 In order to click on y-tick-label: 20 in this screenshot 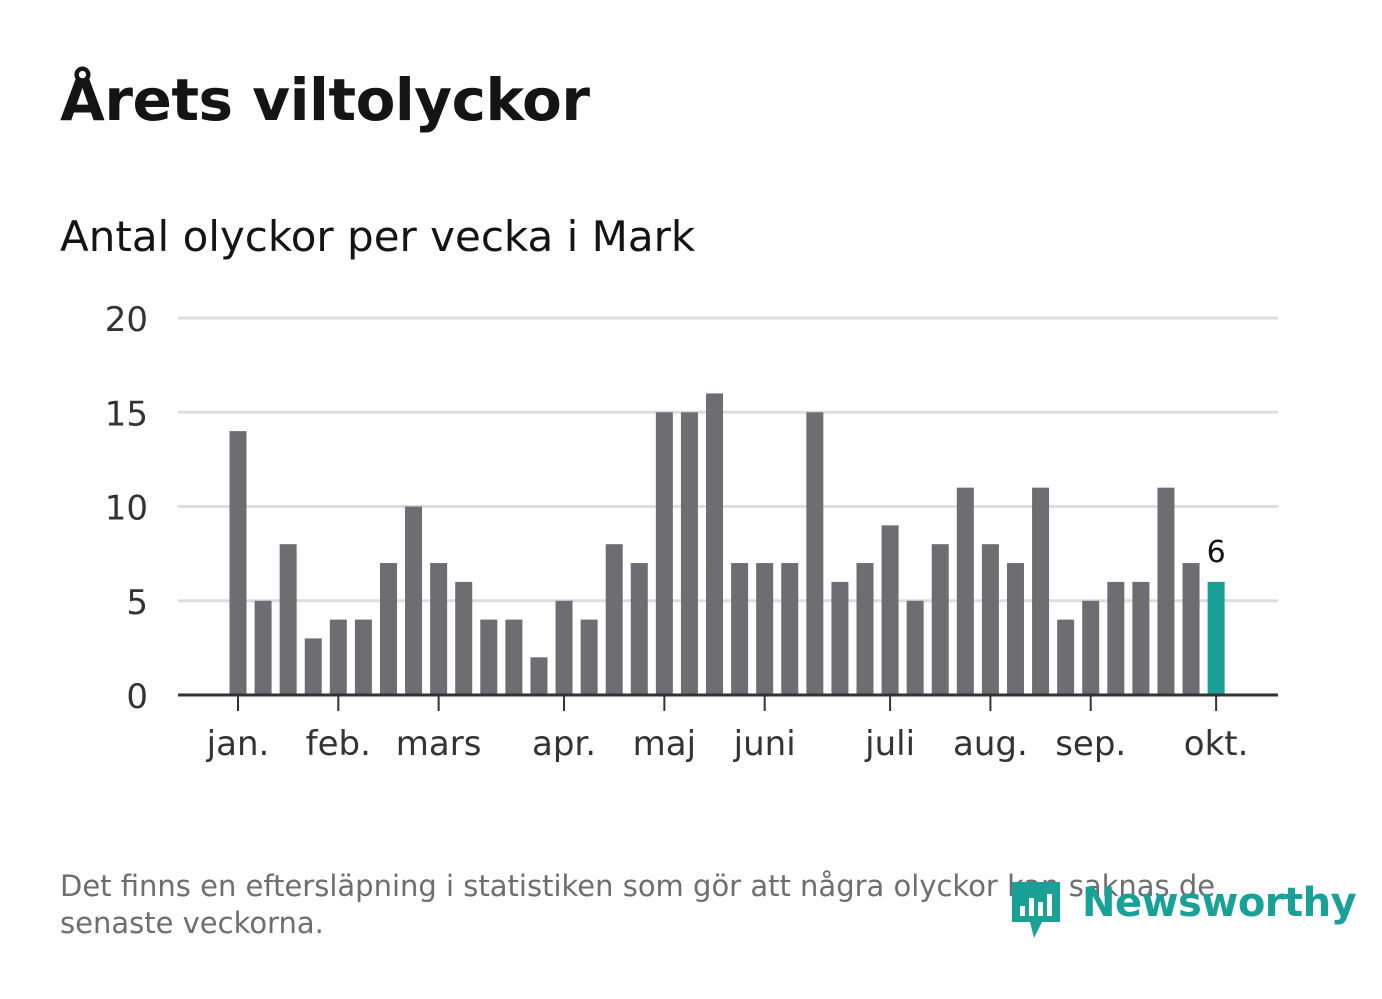, I will do `click(126, 320)`.